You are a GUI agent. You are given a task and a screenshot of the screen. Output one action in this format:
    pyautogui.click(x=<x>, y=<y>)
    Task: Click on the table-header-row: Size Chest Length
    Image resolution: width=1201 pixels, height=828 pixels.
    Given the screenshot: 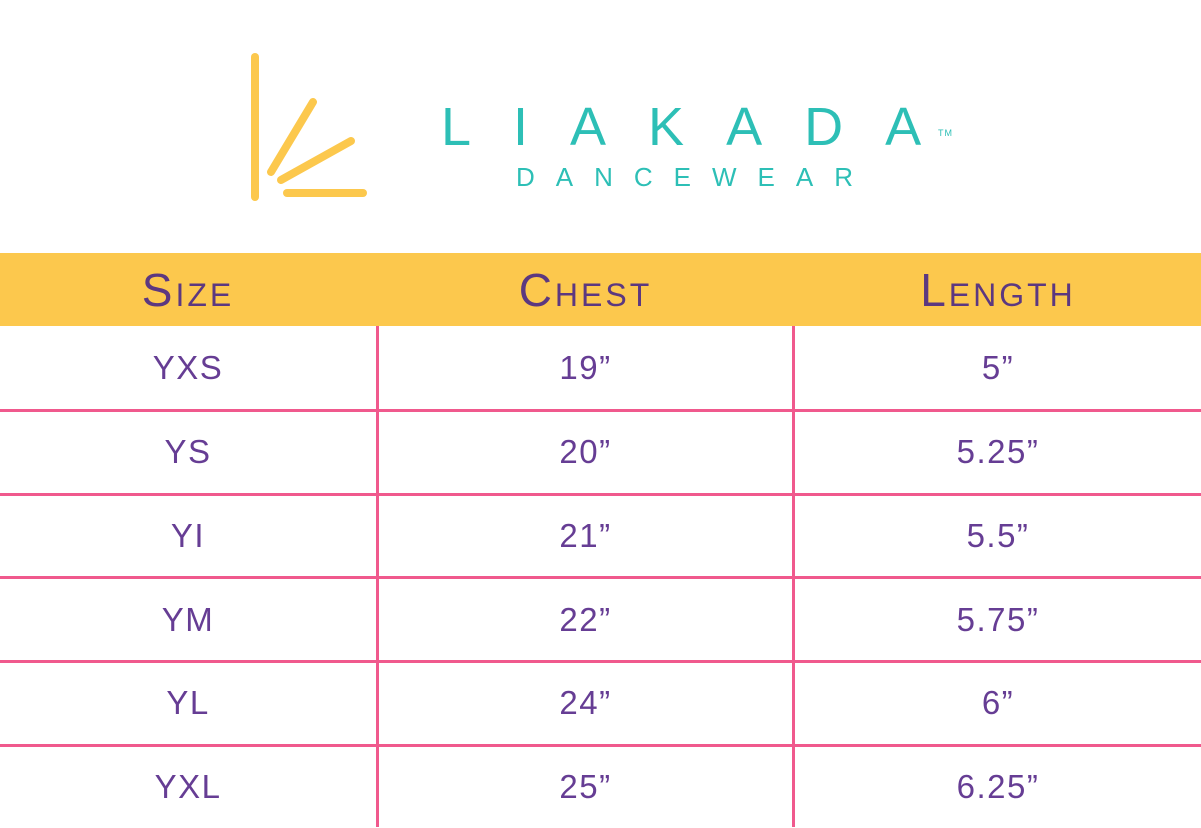 What is the action you would take?
    pyautogui.click(x=600, y=289)
    